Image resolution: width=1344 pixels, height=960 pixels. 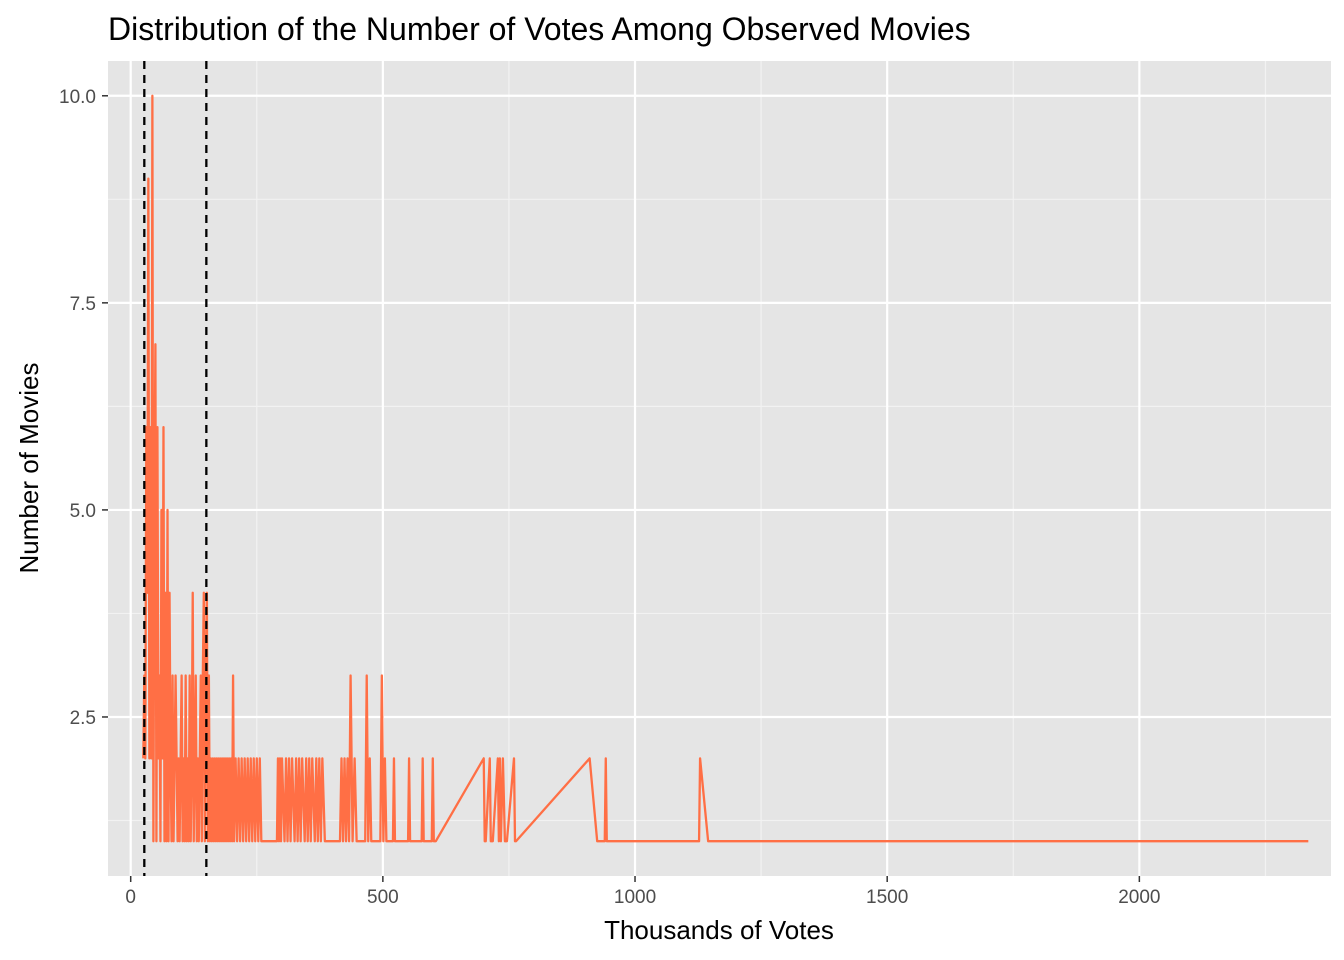 I want to click on x-tick-label: 2000, so click(x=1139, y=897).